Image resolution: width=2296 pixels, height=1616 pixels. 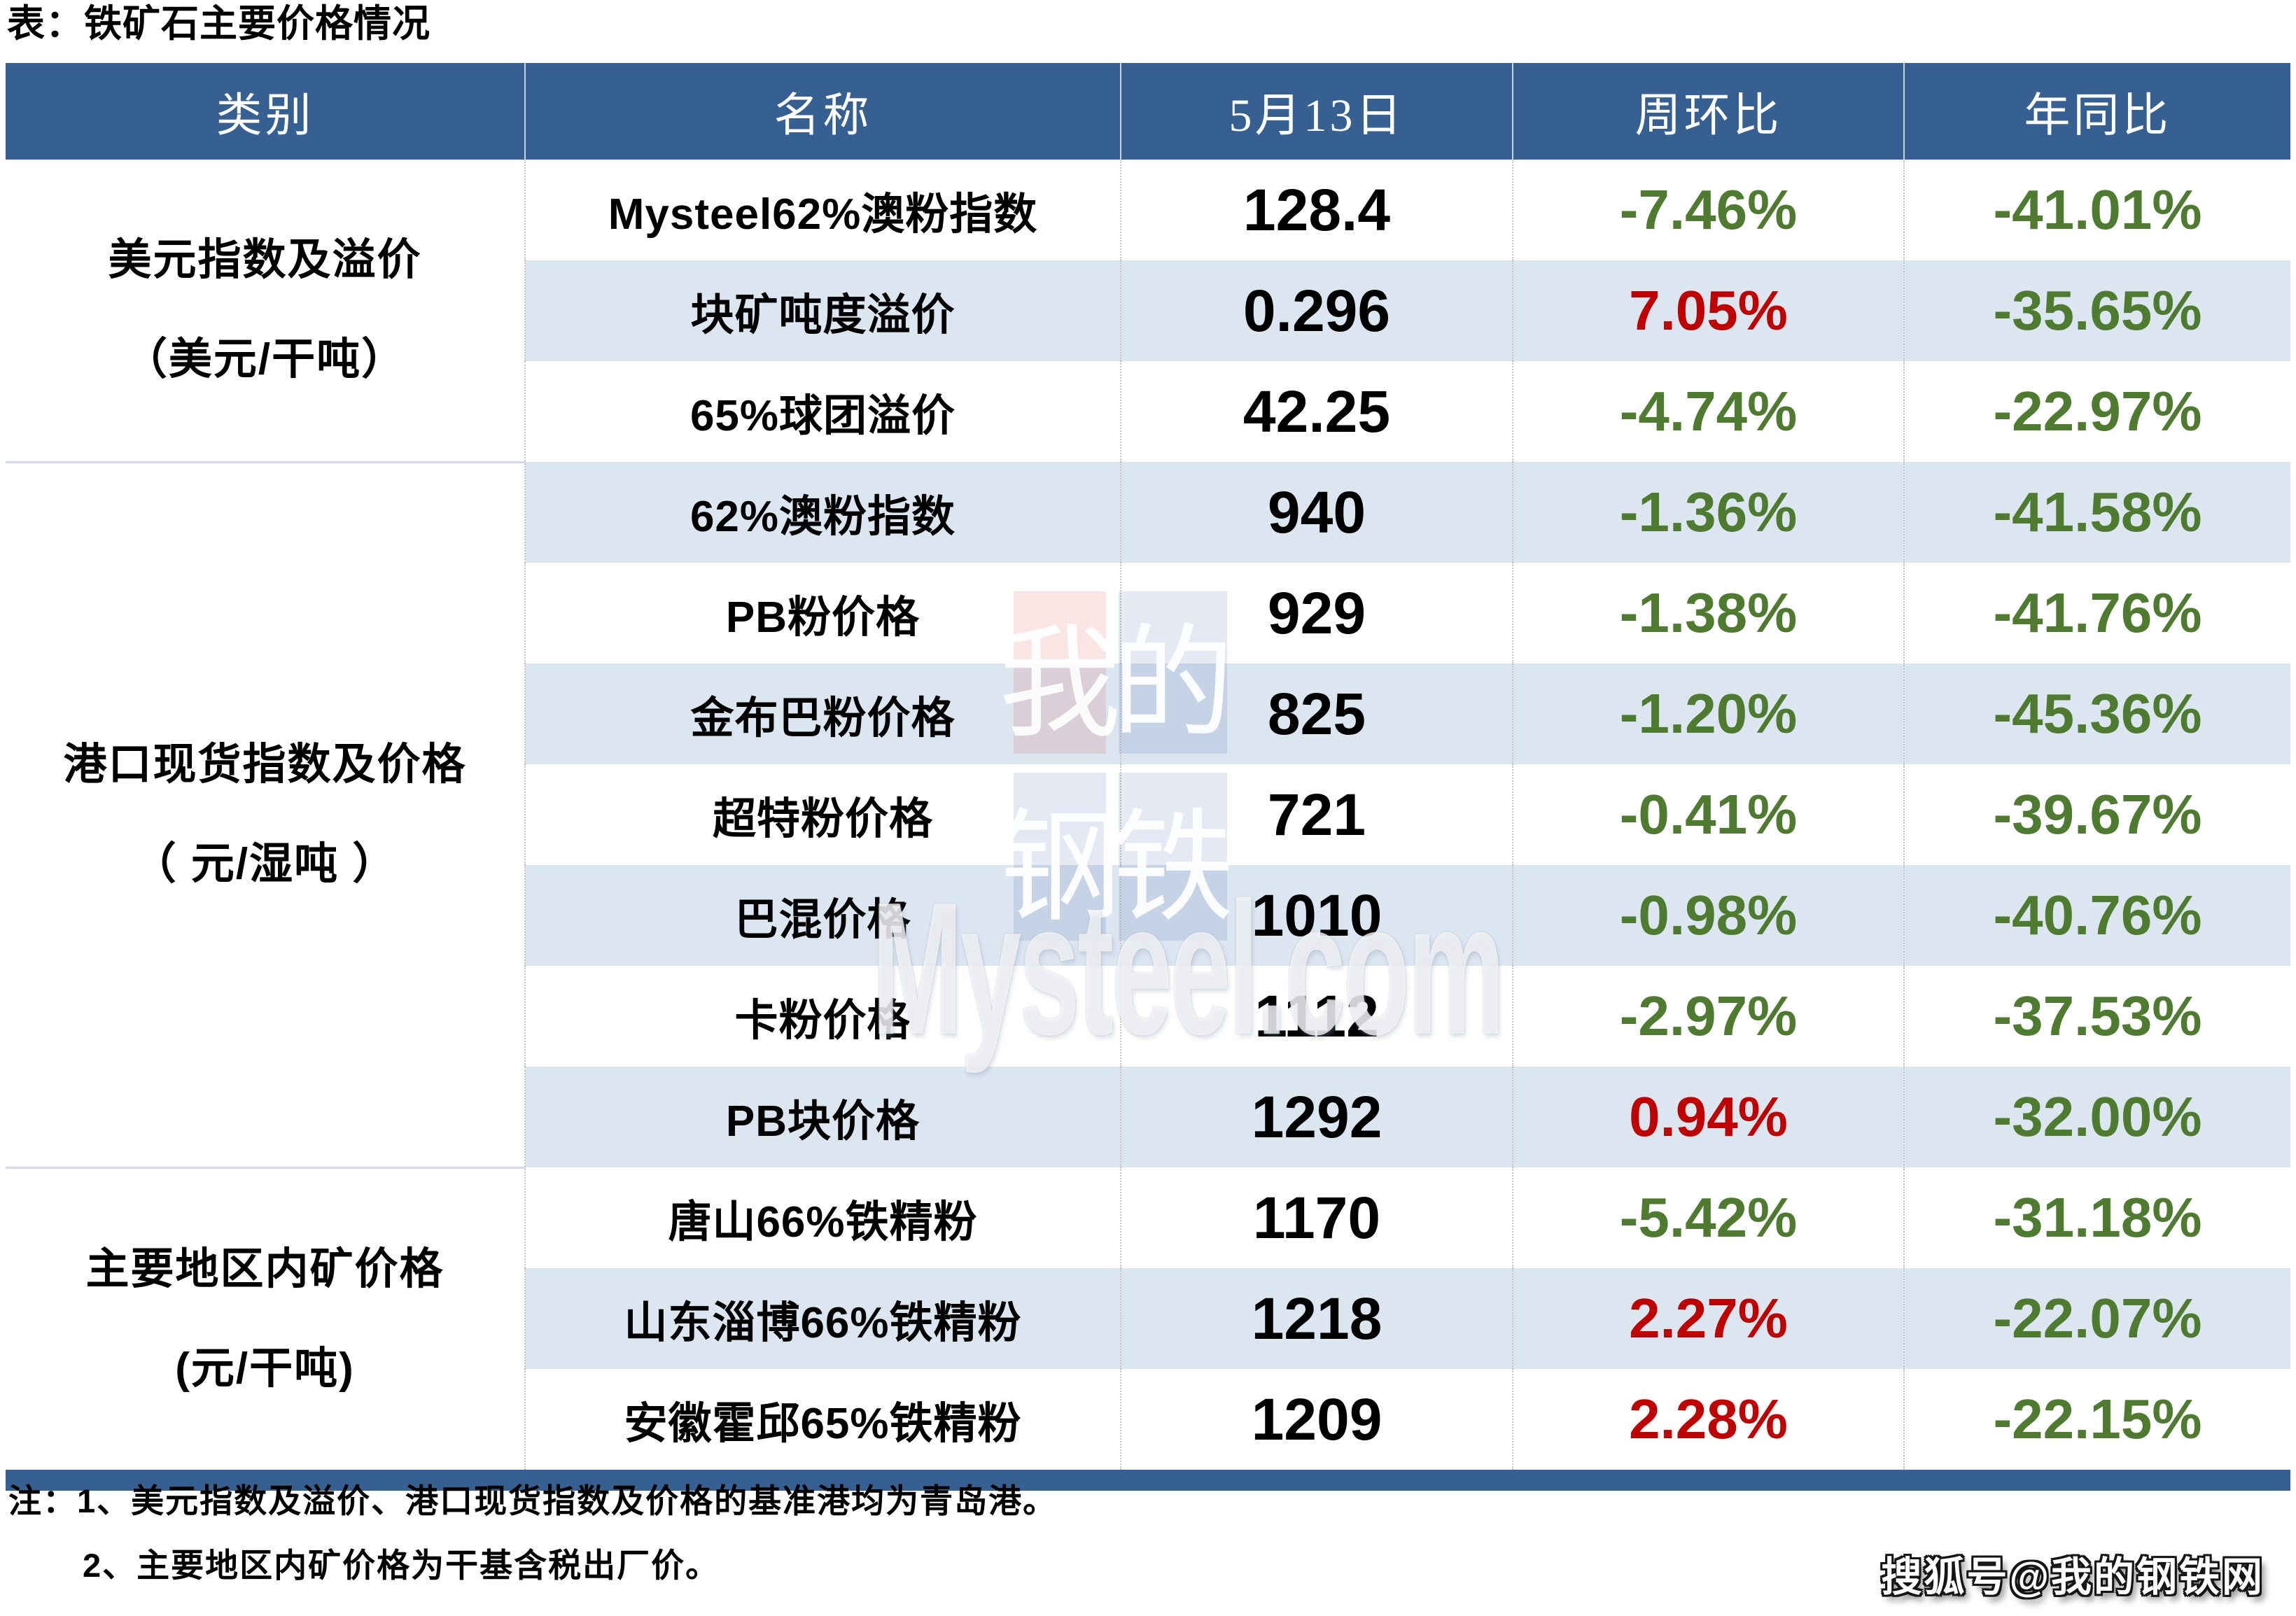 What do you see at coordinates (1316, 513) in the screenshot?
I see `value-cell: 940` at bounding box center [1316, 513].